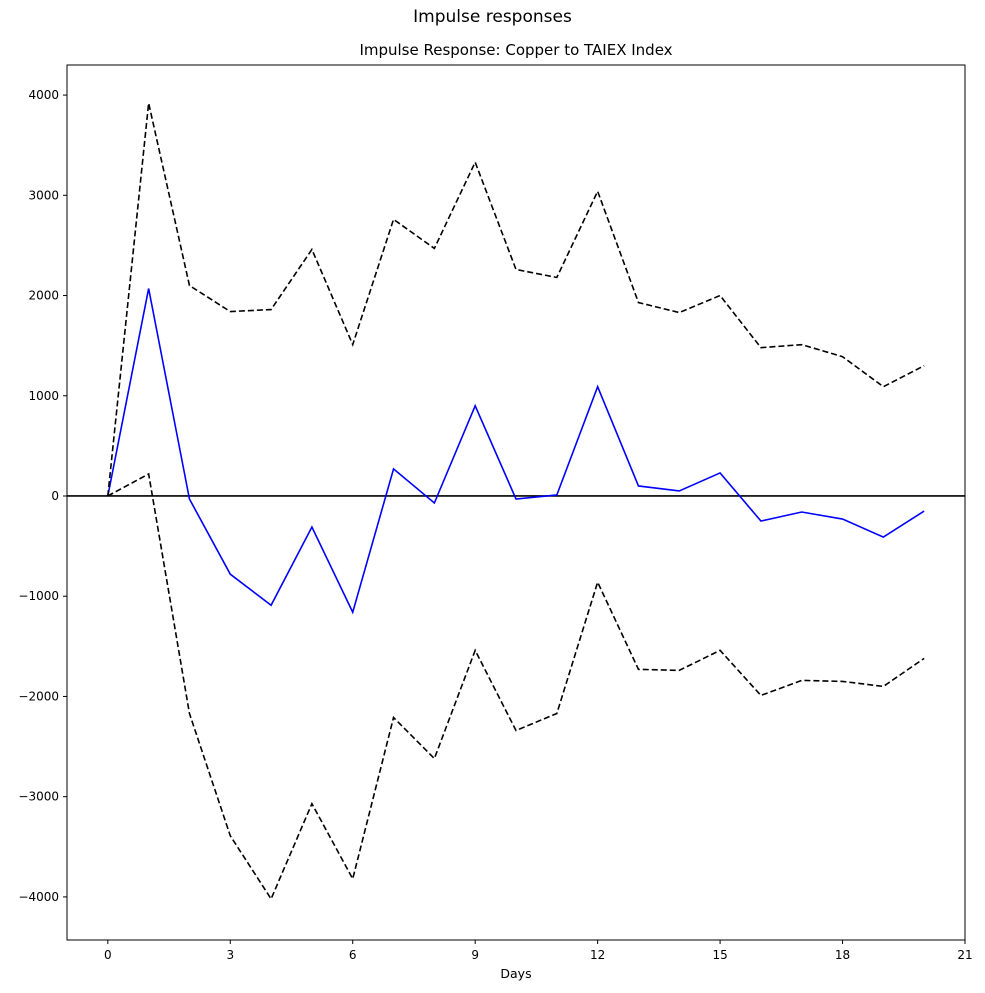 This screenshot has height=993, width=985. What do you see at coordinates (492, 17) in the screenshot?
I see `figure-suptitle: Impulse responses` at bounding box center [492, 17].